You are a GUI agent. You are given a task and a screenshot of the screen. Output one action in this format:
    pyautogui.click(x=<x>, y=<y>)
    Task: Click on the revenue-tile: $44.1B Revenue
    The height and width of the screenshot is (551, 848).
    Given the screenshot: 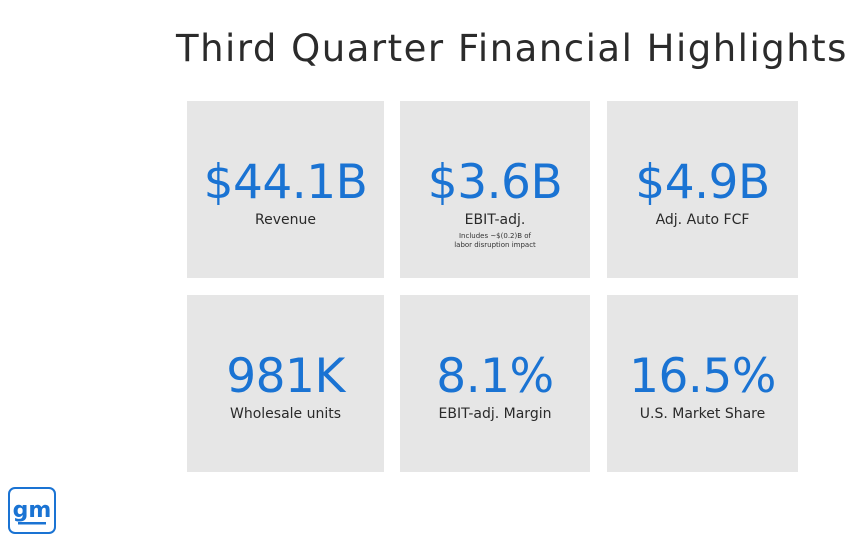 What is the action you would take?
    pyautogui.click(x=285, y=189)
    